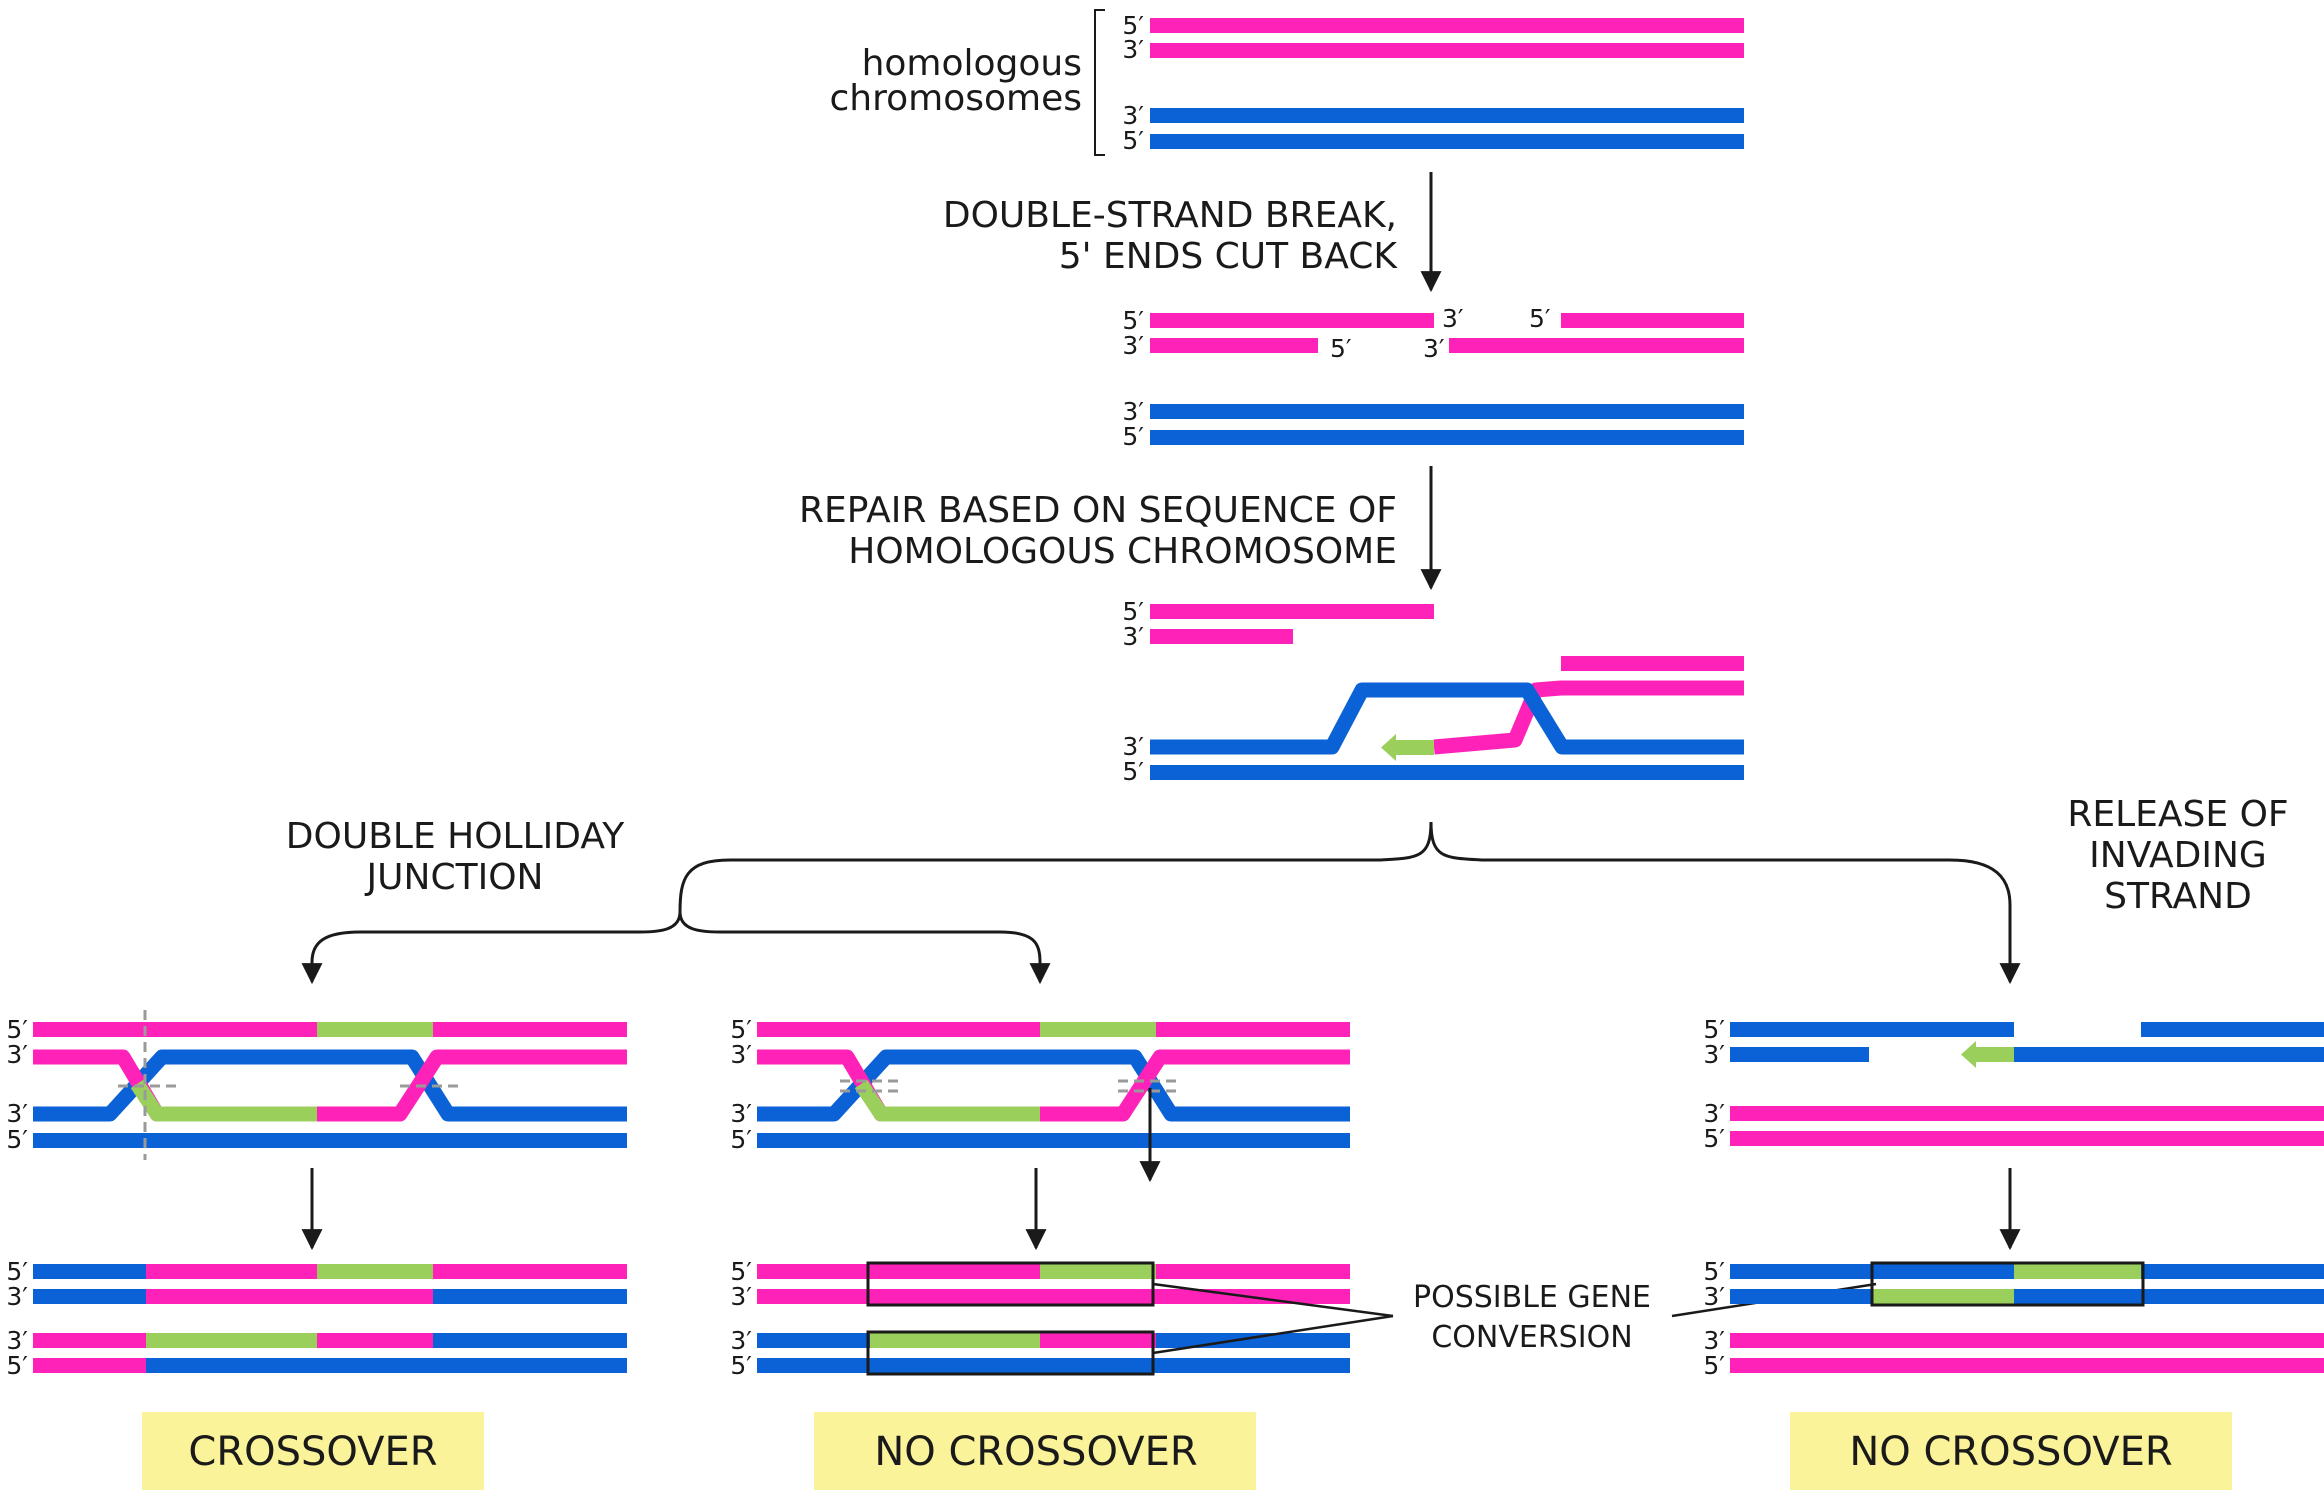 The image size is (2324, 1495). Describe the element at coordinates (1229, 256) in the screenshot. I see `break-label-line2: 5' ENDS CUT BACK` at that location.